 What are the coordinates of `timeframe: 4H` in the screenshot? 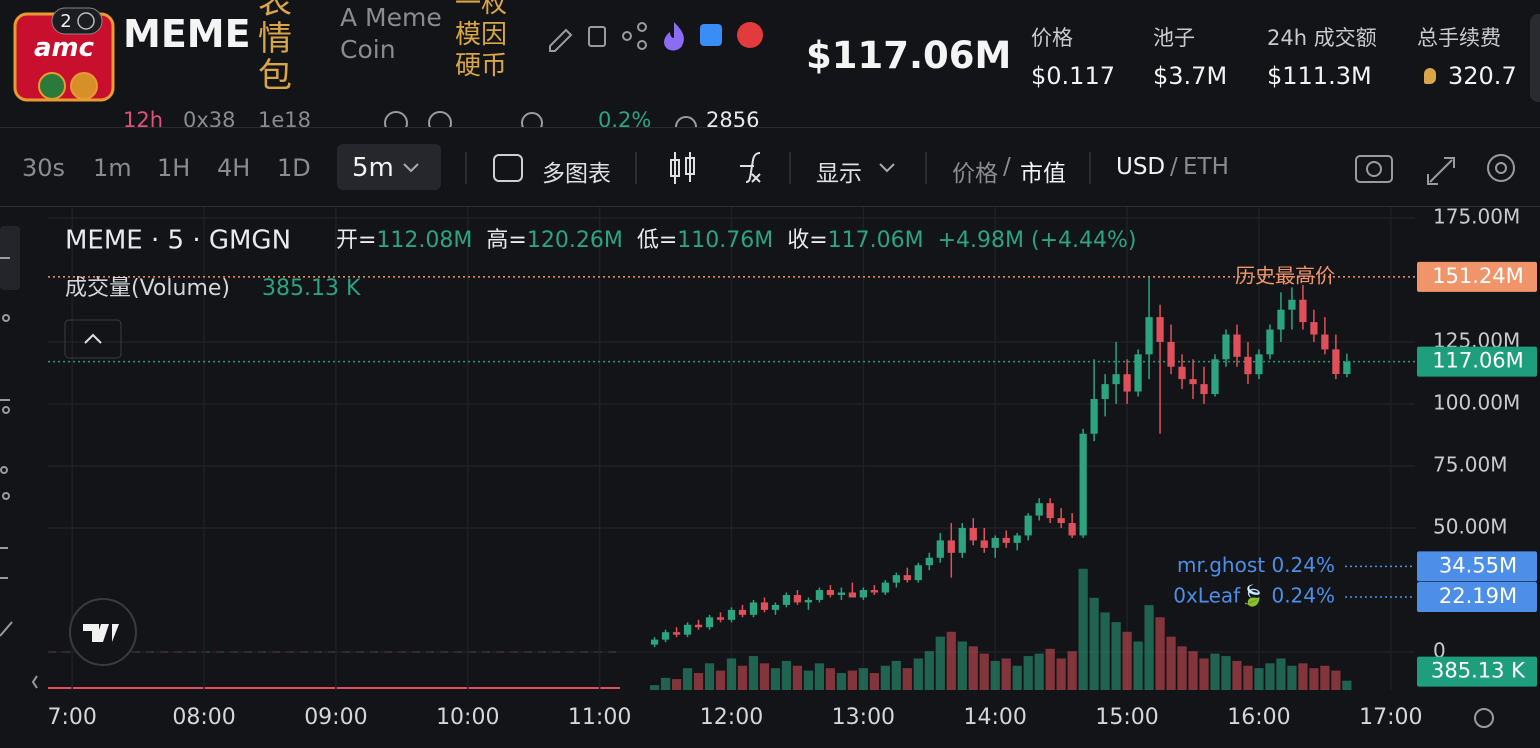 It's located at (234, 168).